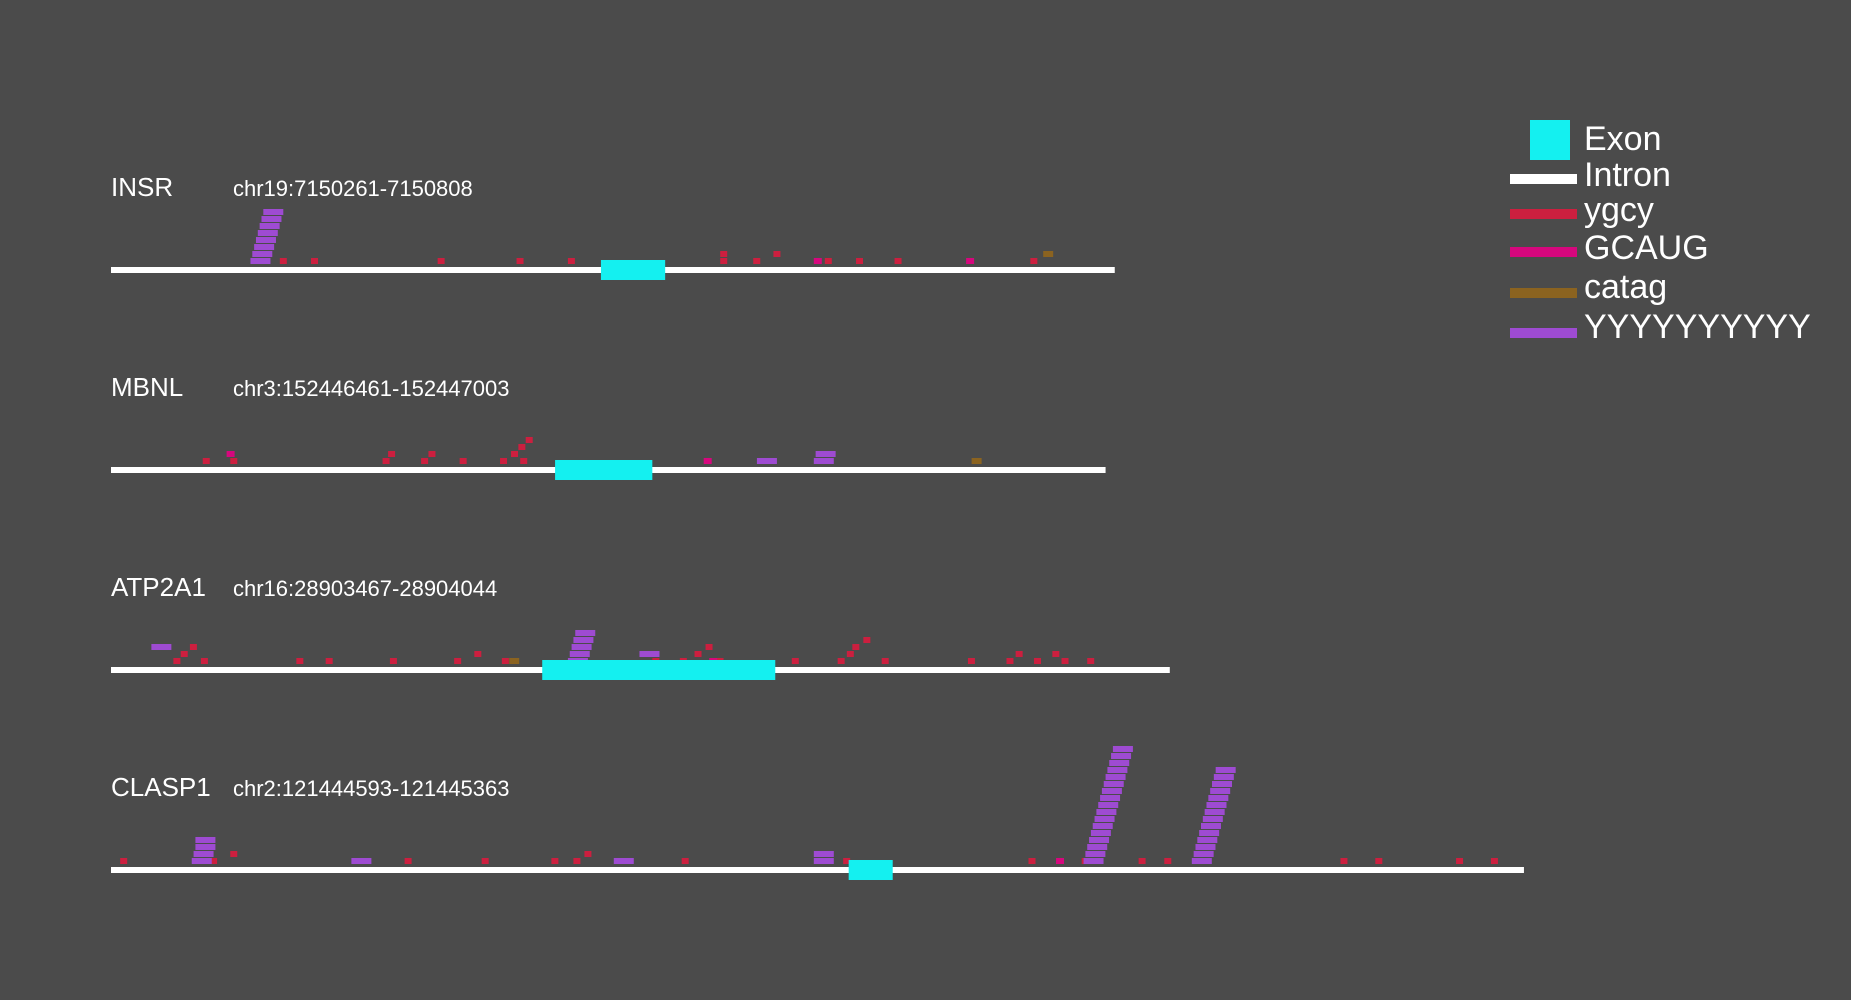 The width and height of the screenshot is (1851, 1000). I want to click on gene-coordinates: chr3:152446461-152447003, so click(371, 388).